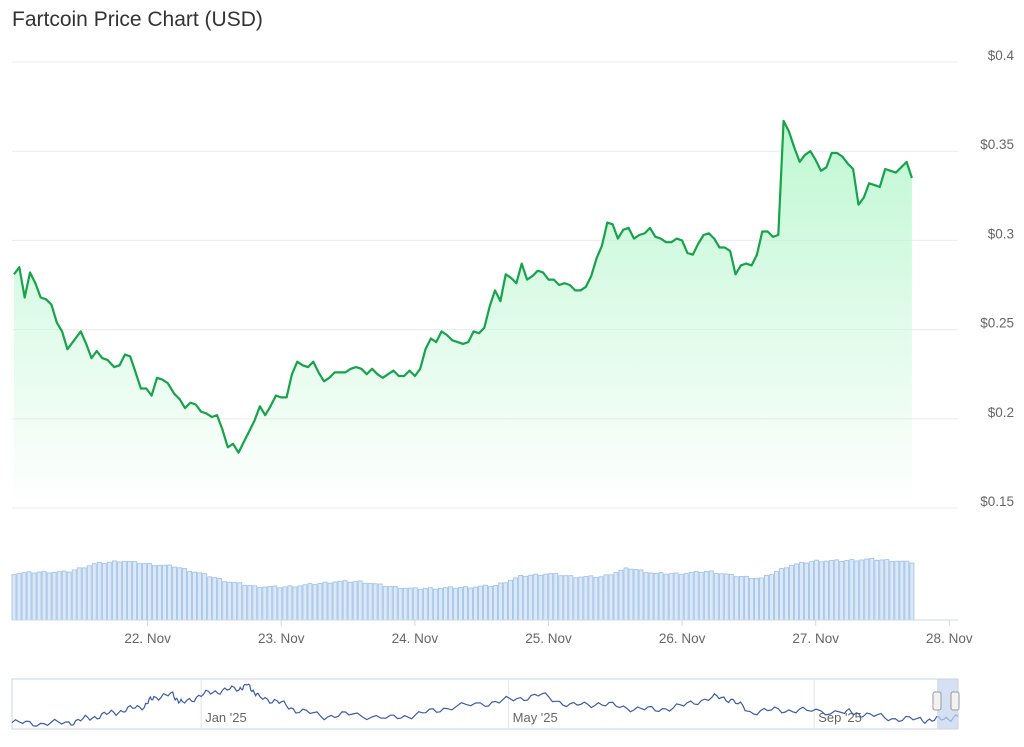 The height and width of the screenshot is (747, 1024). I want to click on volume-bars, so click(484, 589).